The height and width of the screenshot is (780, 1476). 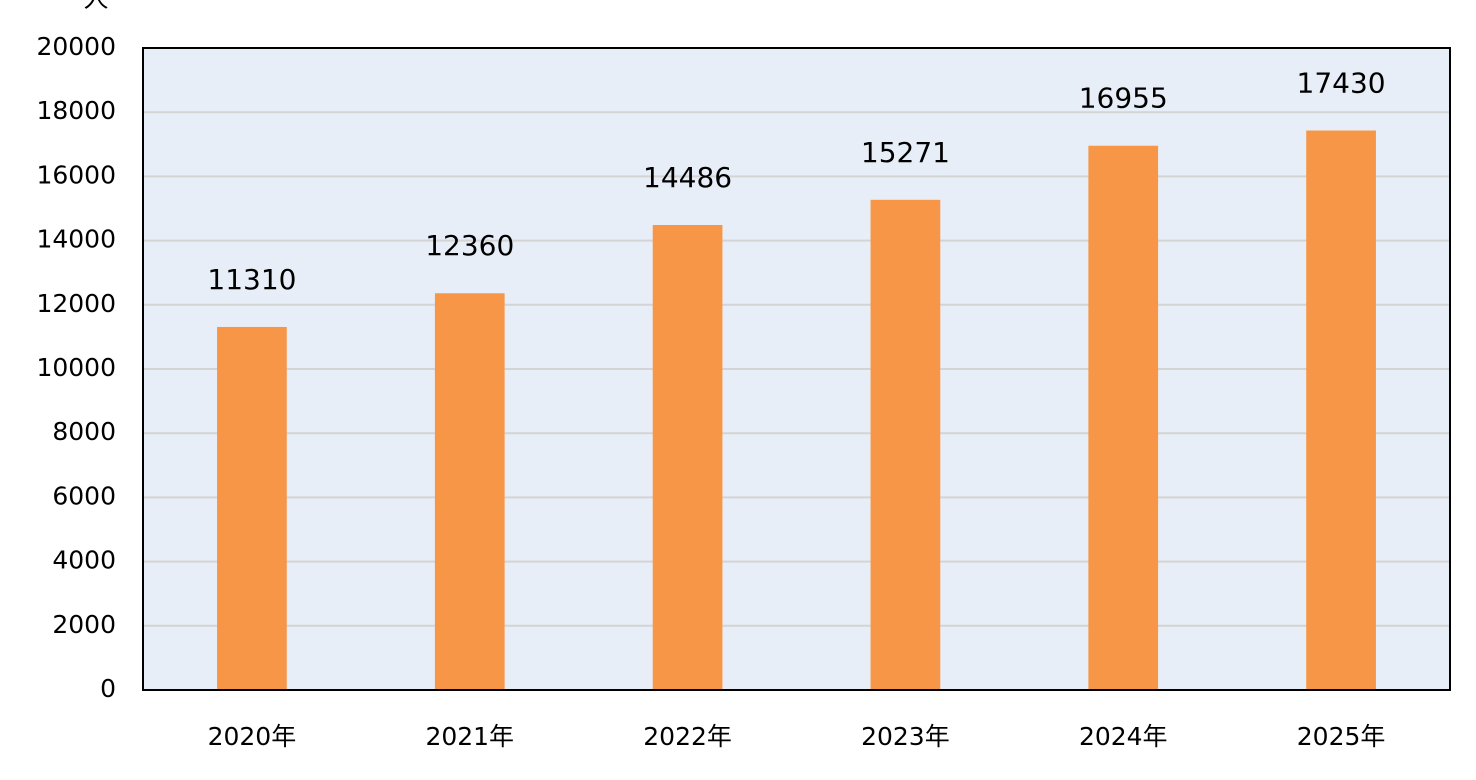 I want to click on x-tick-label: 2023年, so click(x=905, y=736).